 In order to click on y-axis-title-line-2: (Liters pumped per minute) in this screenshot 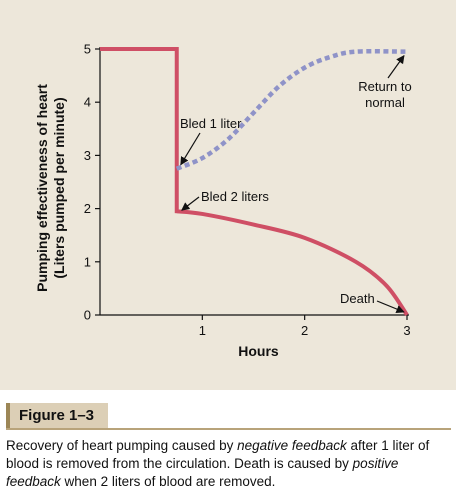, I will do `click(59, 187)`.